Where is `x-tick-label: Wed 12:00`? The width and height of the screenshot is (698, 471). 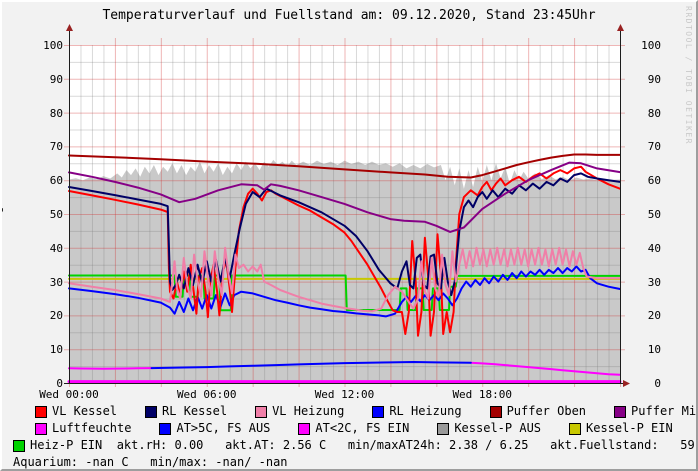 x-tick-label: Wed 12:00 is located at coordinates (344, 394).